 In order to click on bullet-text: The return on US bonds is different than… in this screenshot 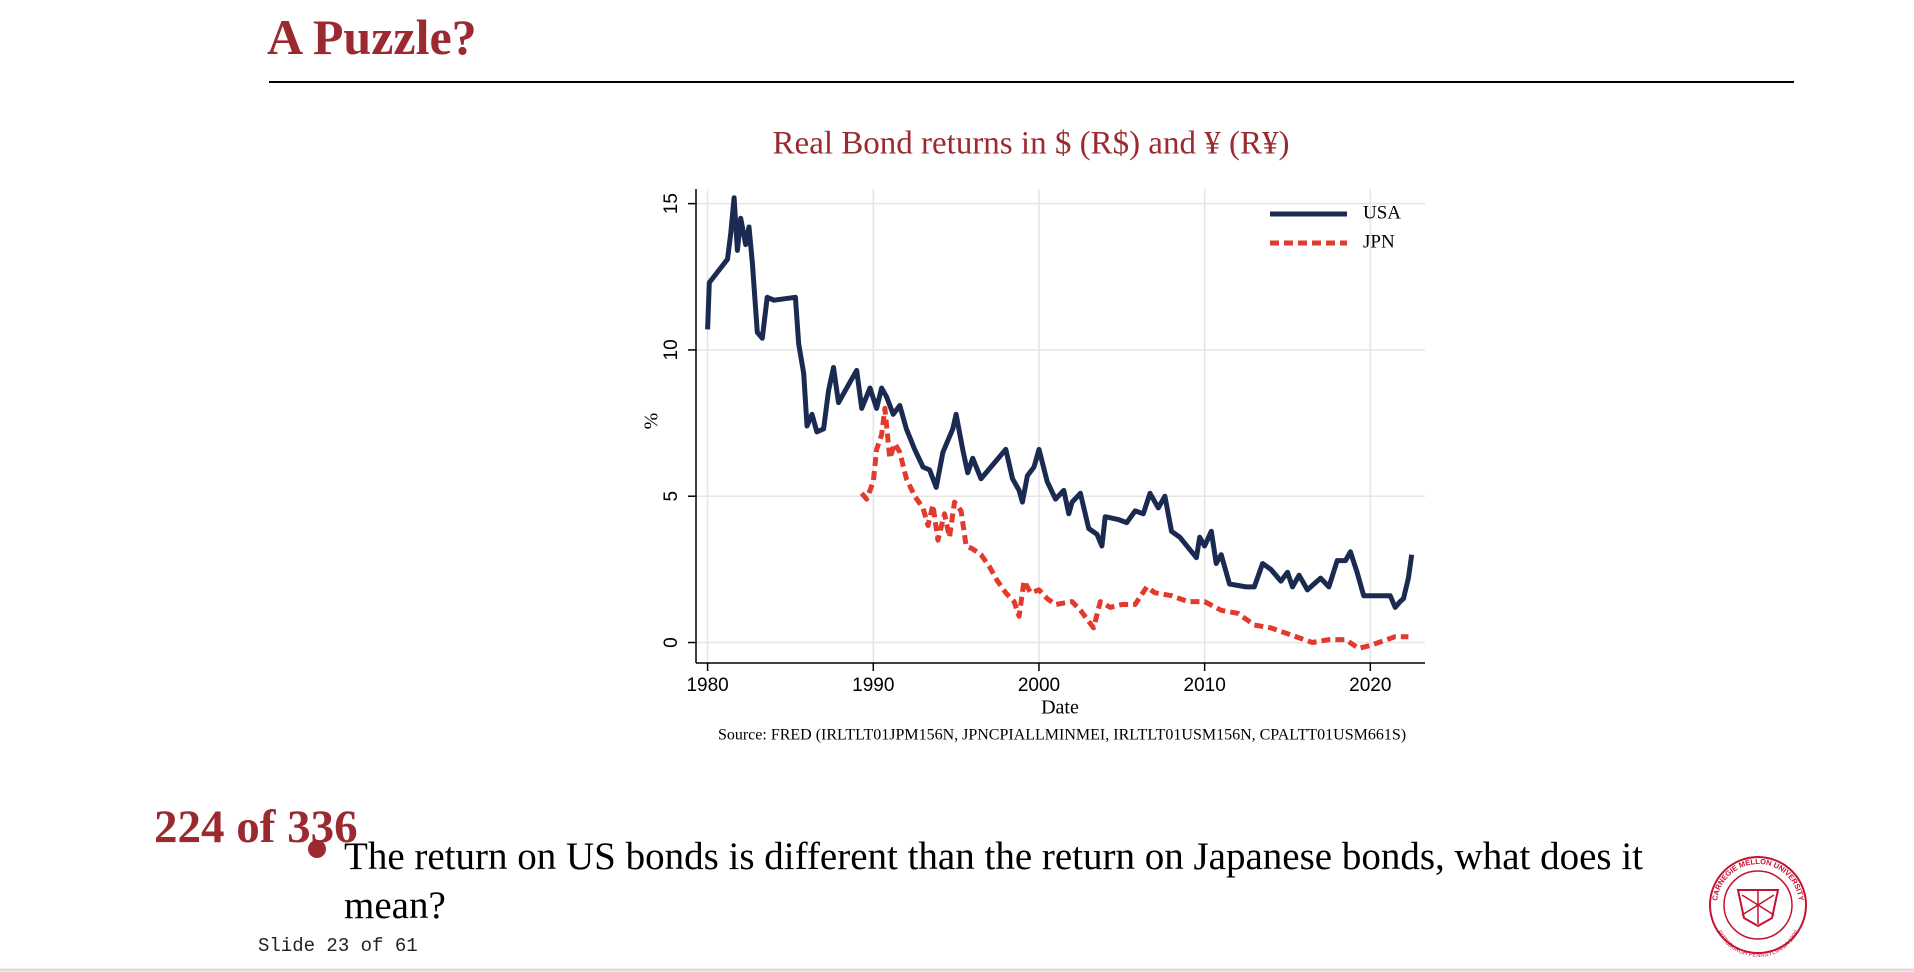, I will do `click(993, 881)`.